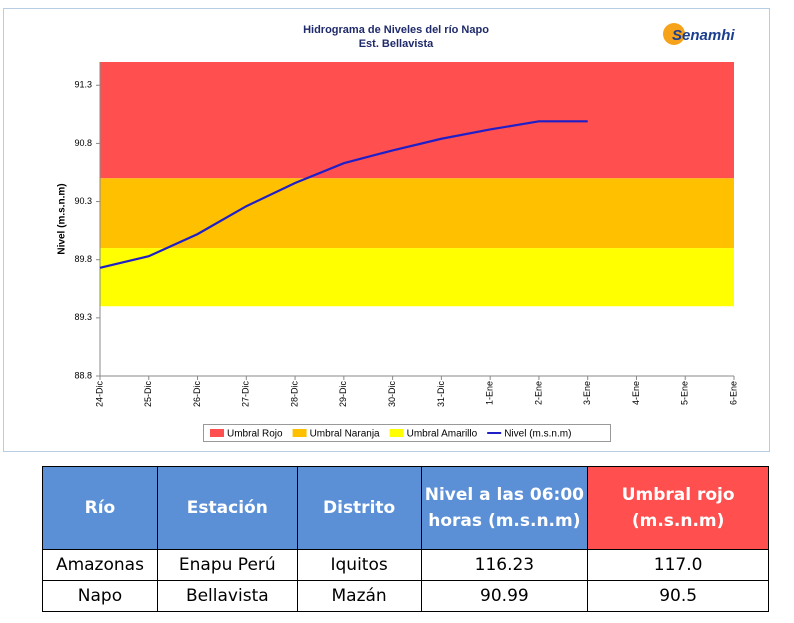 Image resolution: width=794 pixels, height=623 pixels. I want to click on x-tick-label: 6-Ene, so click(733, 393).